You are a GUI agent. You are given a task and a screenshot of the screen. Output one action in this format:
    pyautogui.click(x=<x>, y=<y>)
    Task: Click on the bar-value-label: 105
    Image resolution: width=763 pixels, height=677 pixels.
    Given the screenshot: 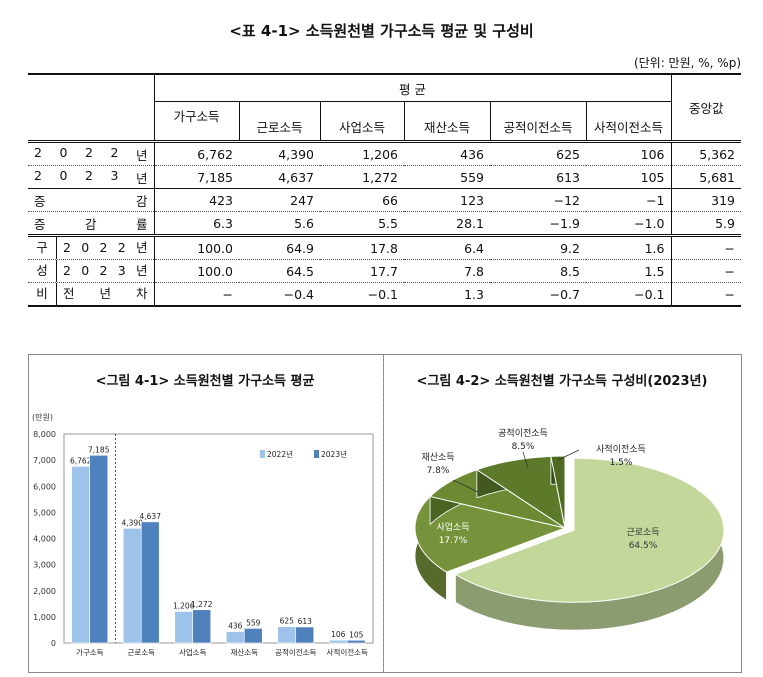 What is the action you would take?
    pyautogui.click(x=356, y=634)
    